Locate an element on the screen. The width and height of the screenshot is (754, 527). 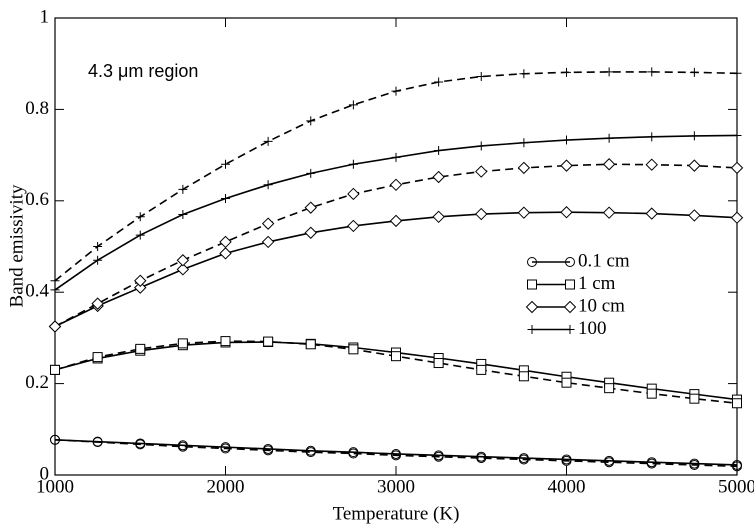
y-axis-label: Band emissivity is located at coordinates (16, 245).